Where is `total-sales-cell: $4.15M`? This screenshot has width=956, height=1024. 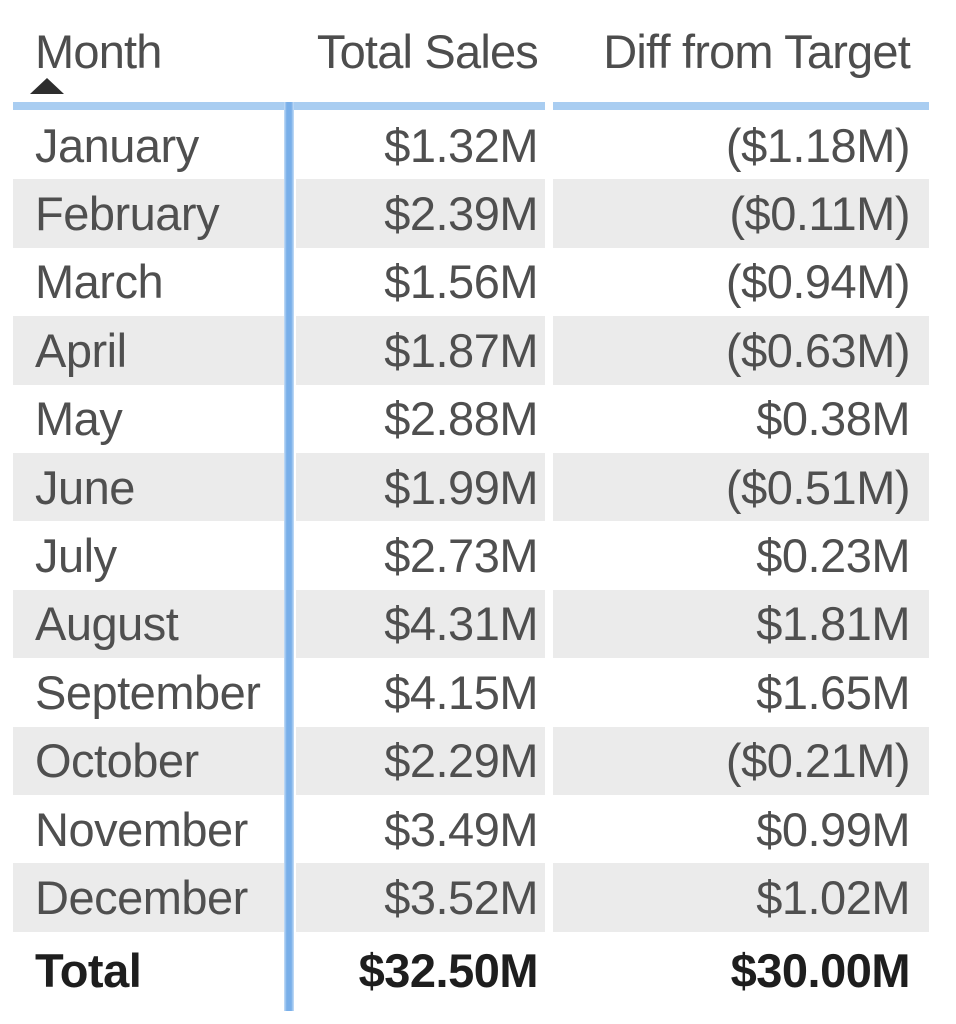
total-sales-cell: $4.15M is located at coordinates (461, 692).